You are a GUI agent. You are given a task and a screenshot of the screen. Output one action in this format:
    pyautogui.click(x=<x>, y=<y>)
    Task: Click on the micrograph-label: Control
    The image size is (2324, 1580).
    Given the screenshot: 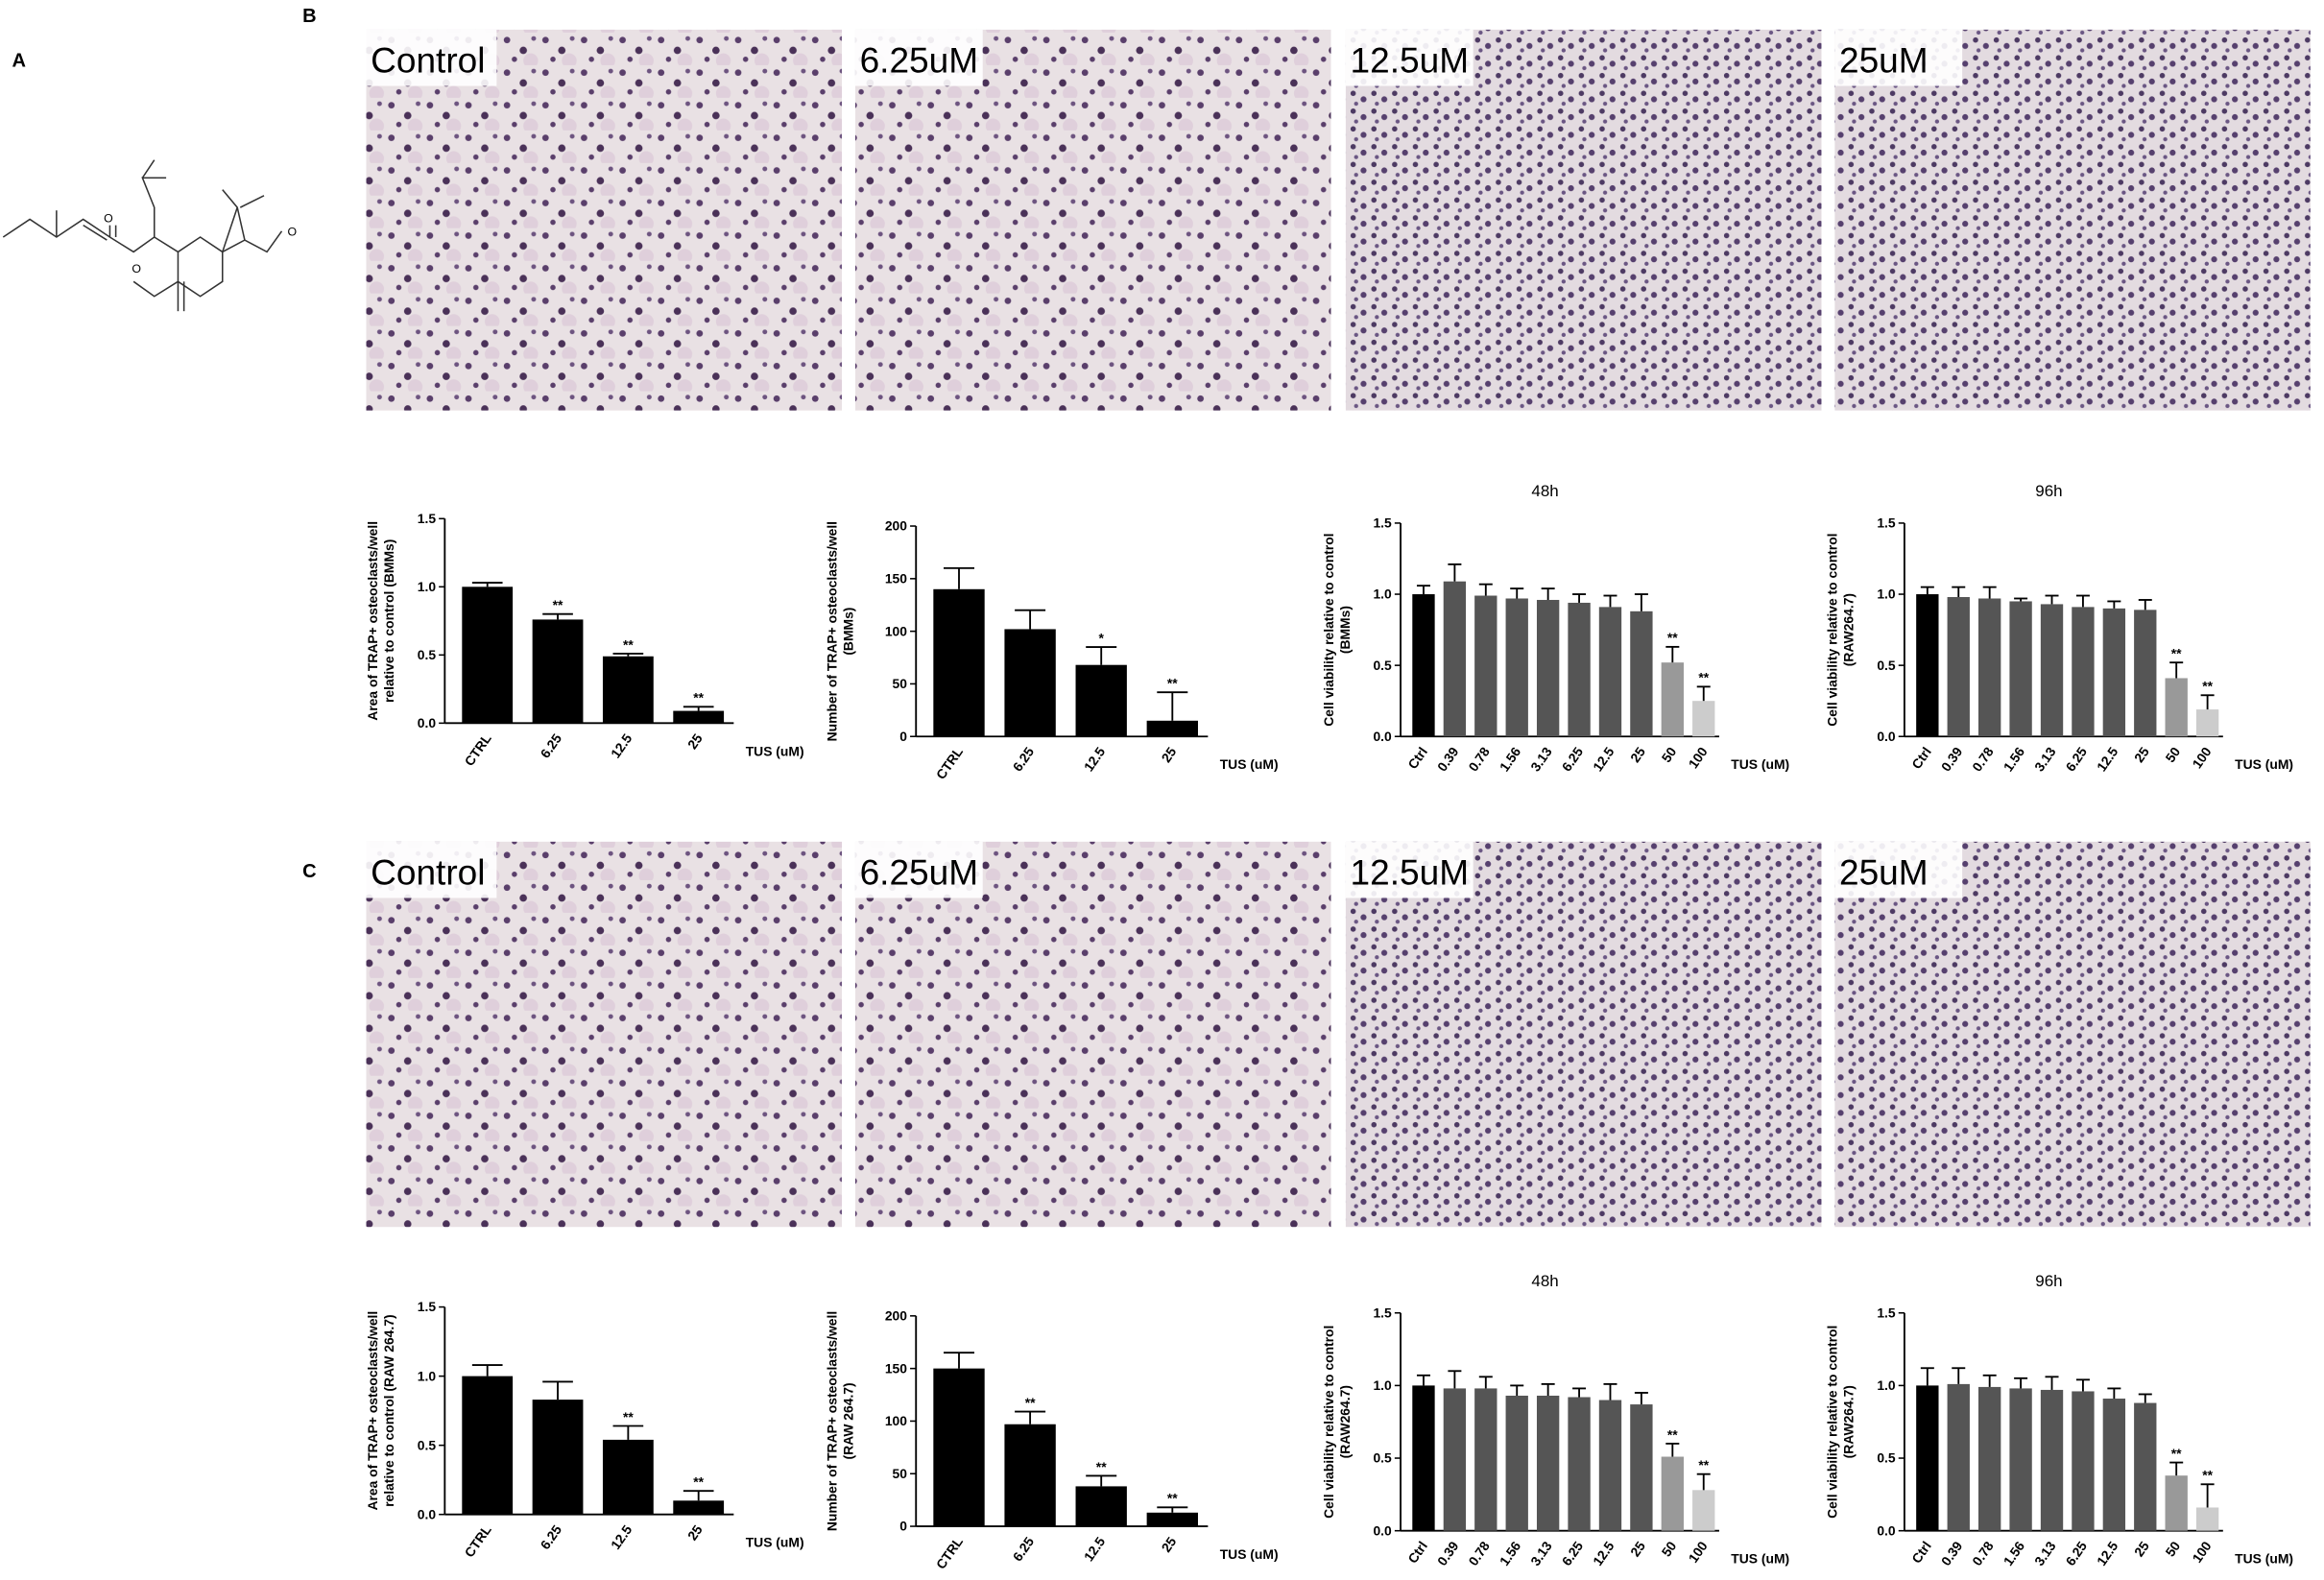 What is the action you would take?
    pyautogui.click(x=428, y=872)
    